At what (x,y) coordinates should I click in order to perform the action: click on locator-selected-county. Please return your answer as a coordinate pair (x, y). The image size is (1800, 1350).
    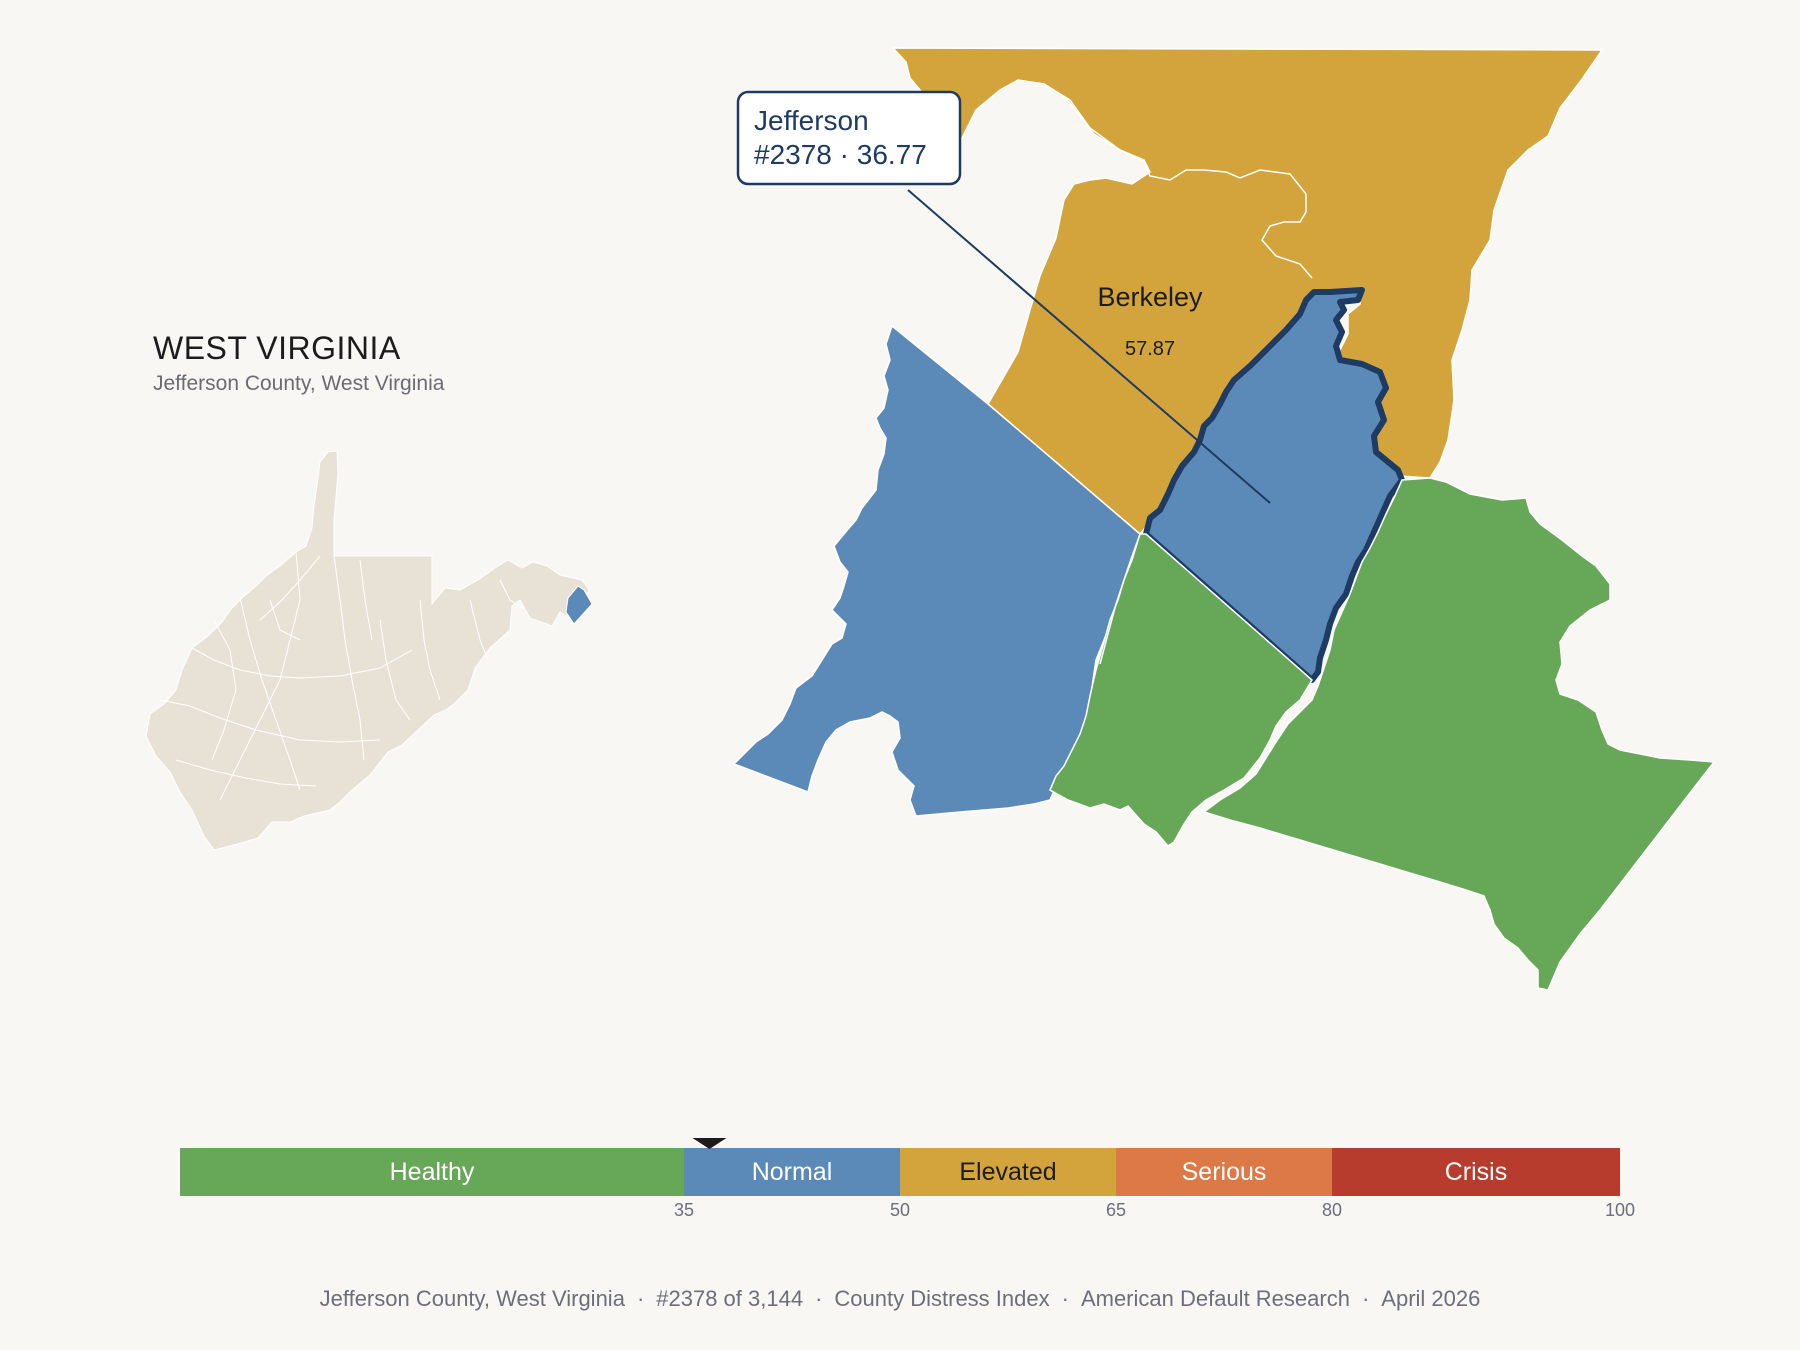
    Looking at the image, I should click on (579, 605).